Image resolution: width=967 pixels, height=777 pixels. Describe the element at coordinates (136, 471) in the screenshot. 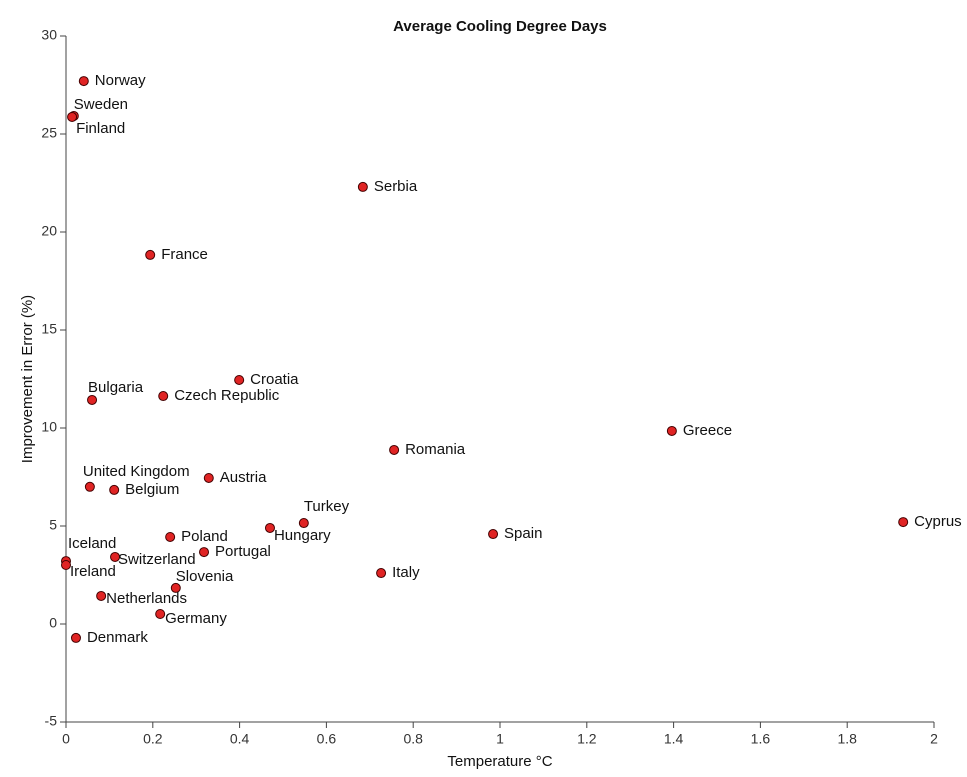

I see `point-label: United Kingdom` at that location.